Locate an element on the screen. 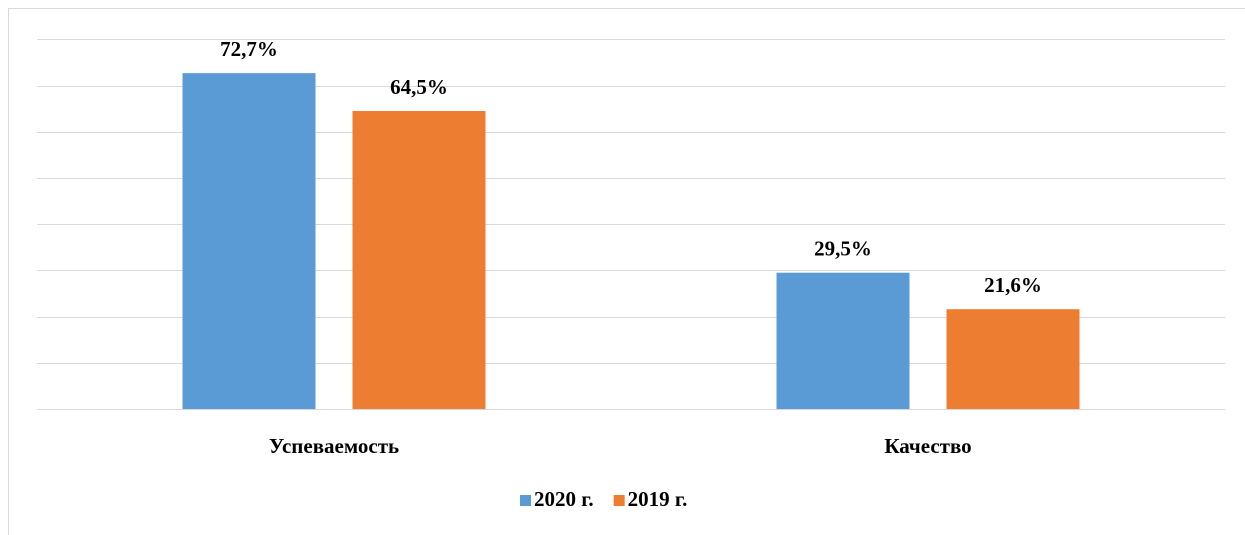 This screenshot has width=1245, height=535. x-tick-label: Качество is located at coordinates (927, 446).